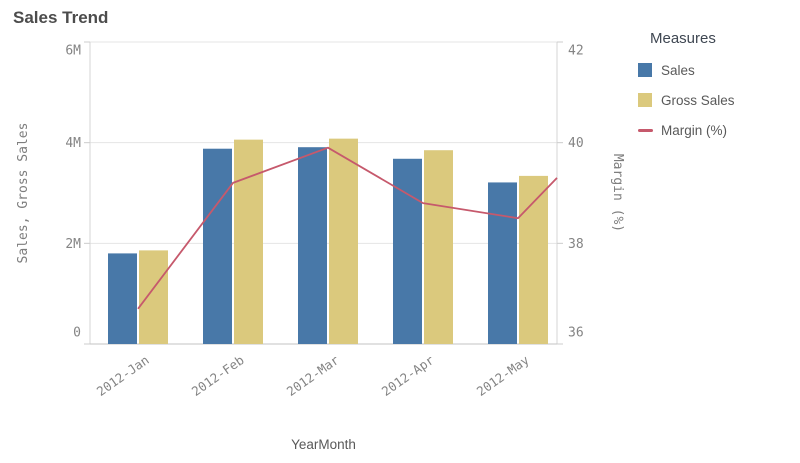  What do you see at coordinates (23, 193) in the screenshot?
I see `left-axis-title: Sales, Gross Sales` at bounding box center [23, 193].